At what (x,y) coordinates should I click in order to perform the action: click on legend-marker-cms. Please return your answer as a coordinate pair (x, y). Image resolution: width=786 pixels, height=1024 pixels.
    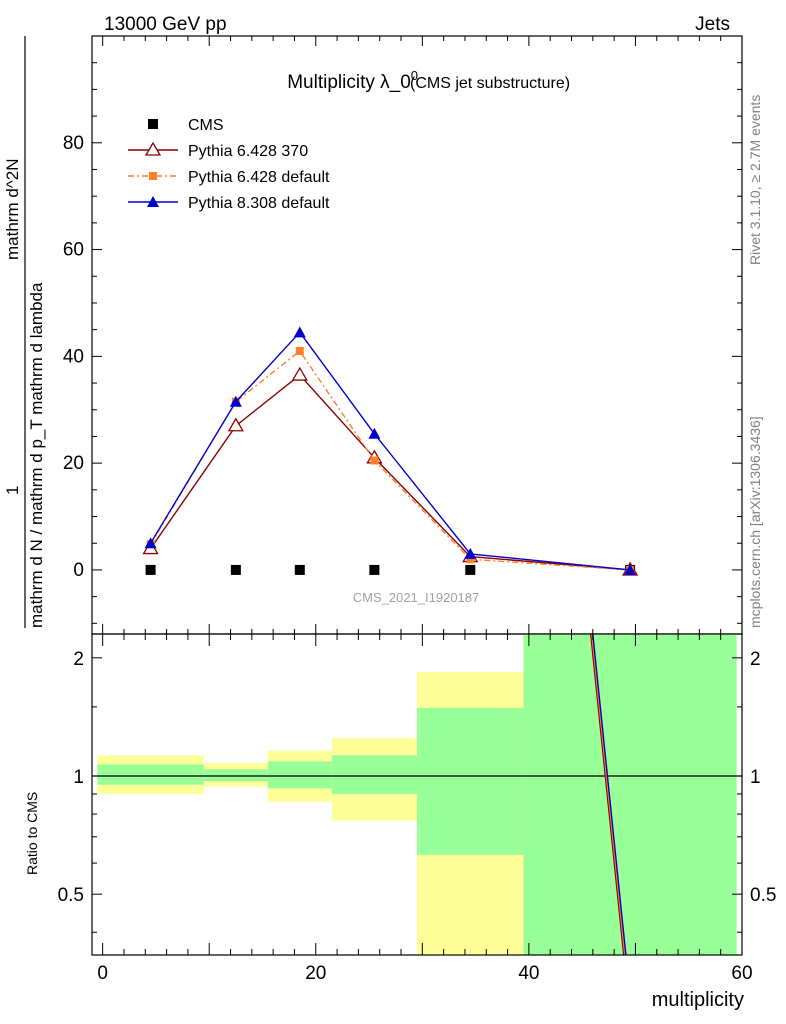
    Looking at the image, I should click on (153, 124).